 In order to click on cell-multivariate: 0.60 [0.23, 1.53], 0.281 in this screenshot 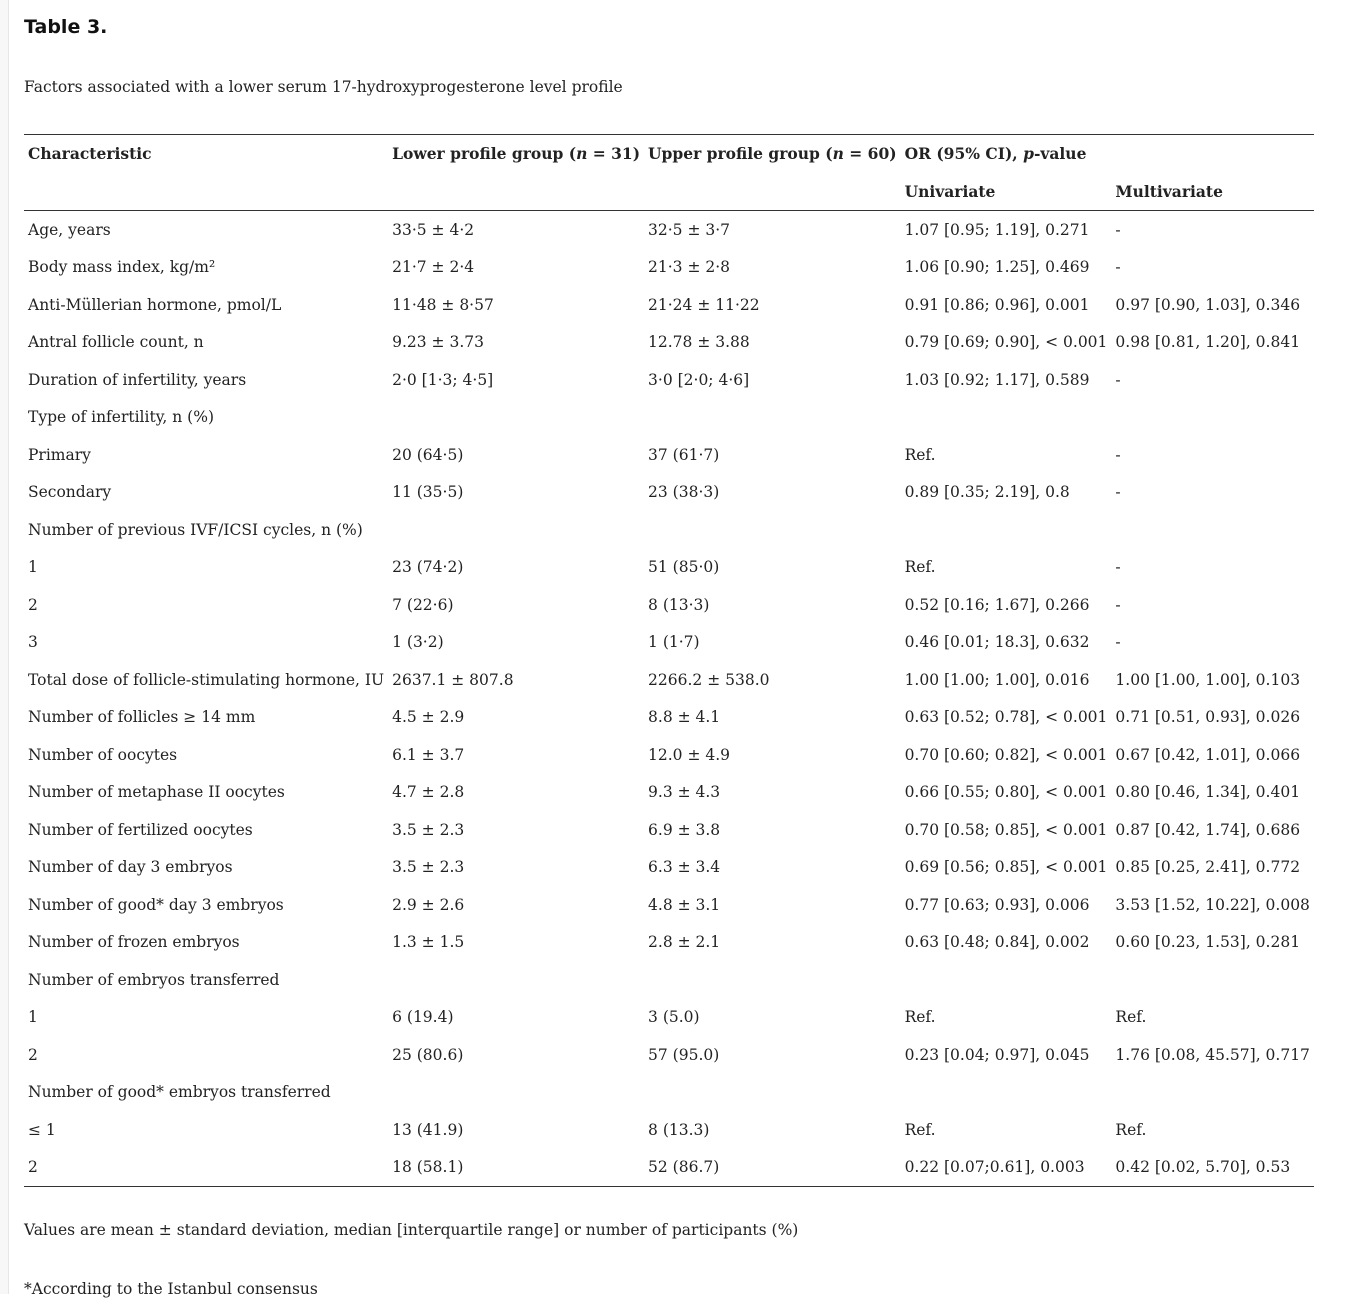, I will do `click(1208, 942)`.